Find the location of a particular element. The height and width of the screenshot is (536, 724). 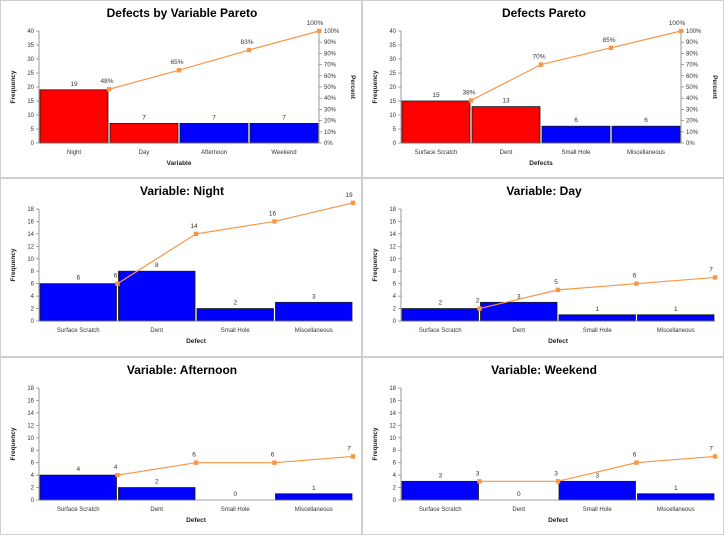

cumulative-label: 4 is located at coordinates (116, 467).